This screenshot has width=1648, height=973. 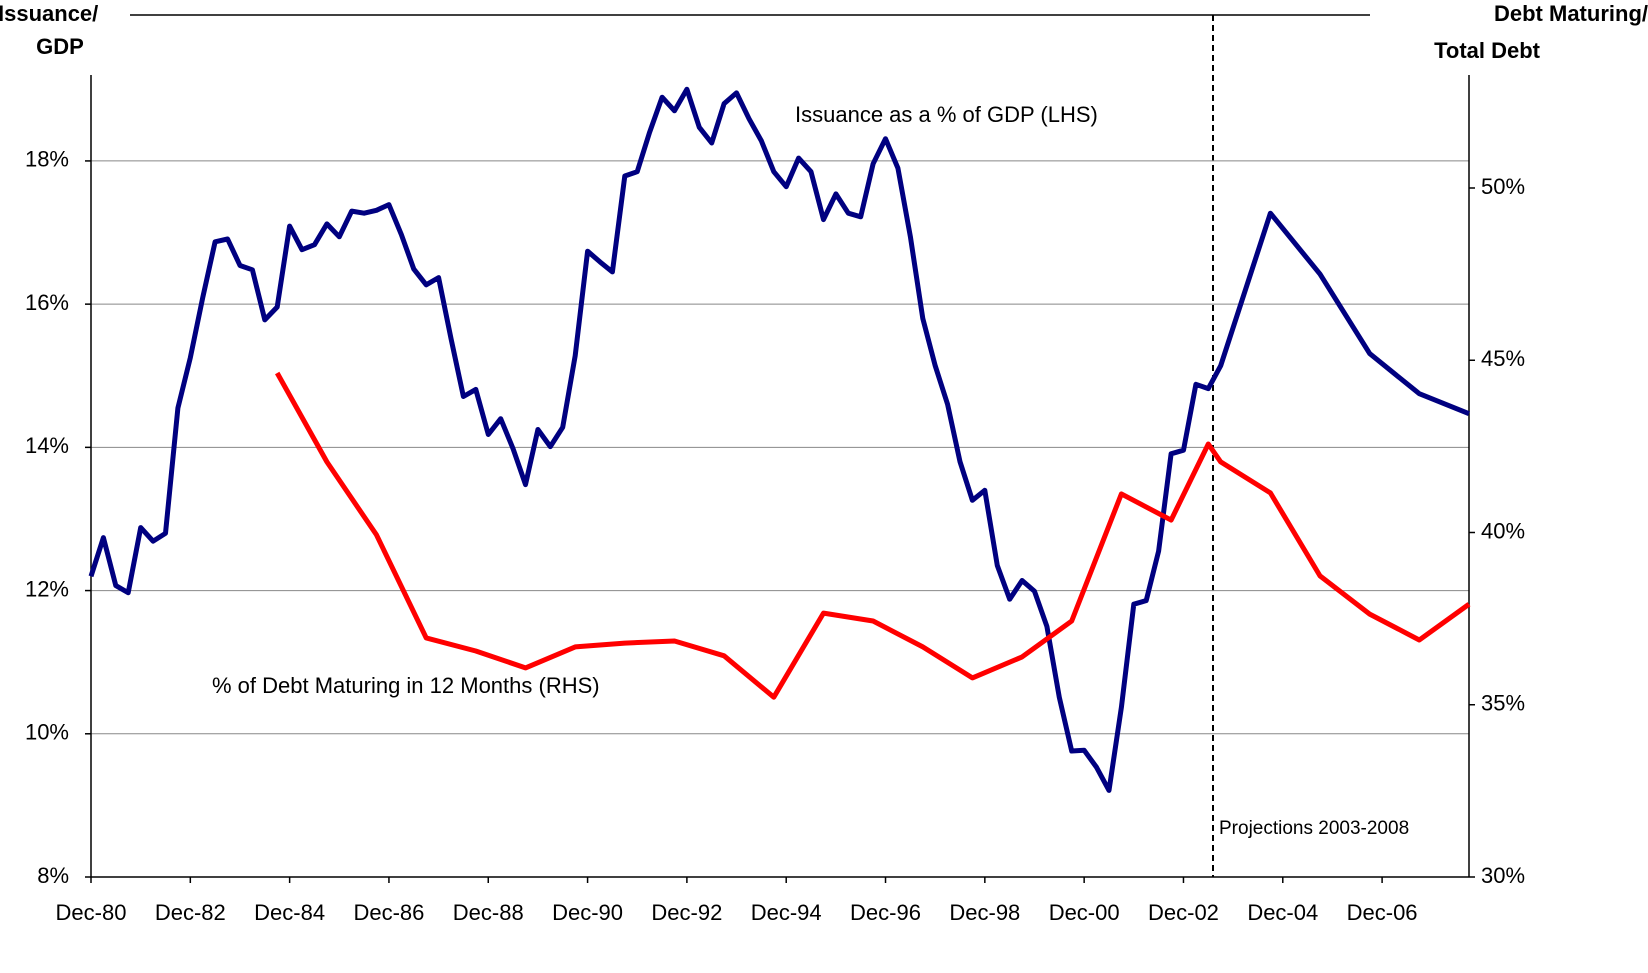 I want to click on y2-tick-label: 30%, so click(x=1503, y=875).